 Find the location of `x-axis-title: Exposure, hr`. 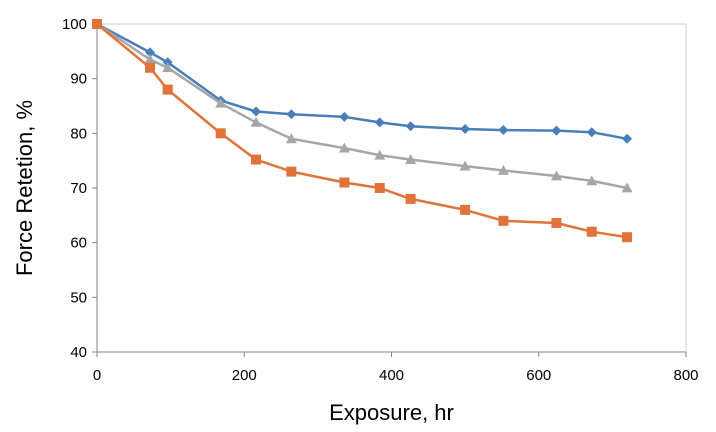

x-axis-title: Exposure, hr is located at coordinates (391, 412).